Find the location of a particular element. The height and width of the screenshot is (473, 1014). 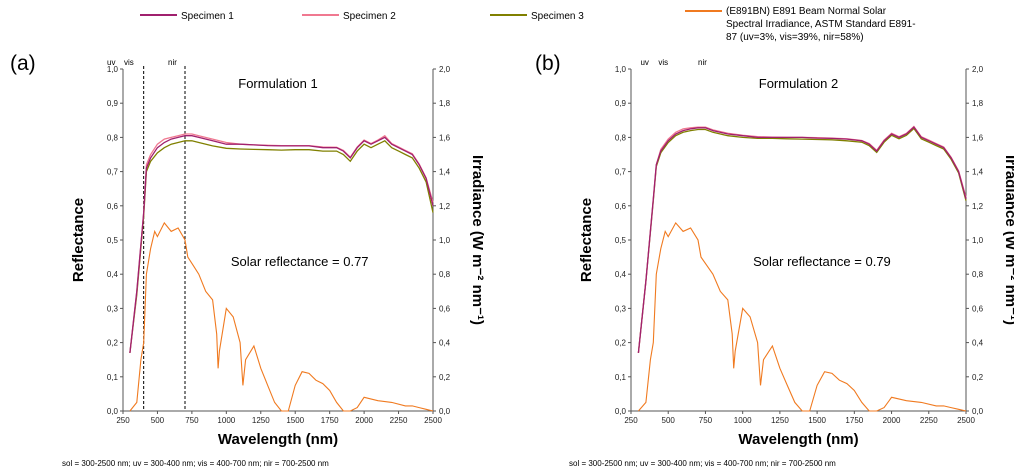

pa-y2-tick-label: 0,0 is located at coordinates (445, 411).